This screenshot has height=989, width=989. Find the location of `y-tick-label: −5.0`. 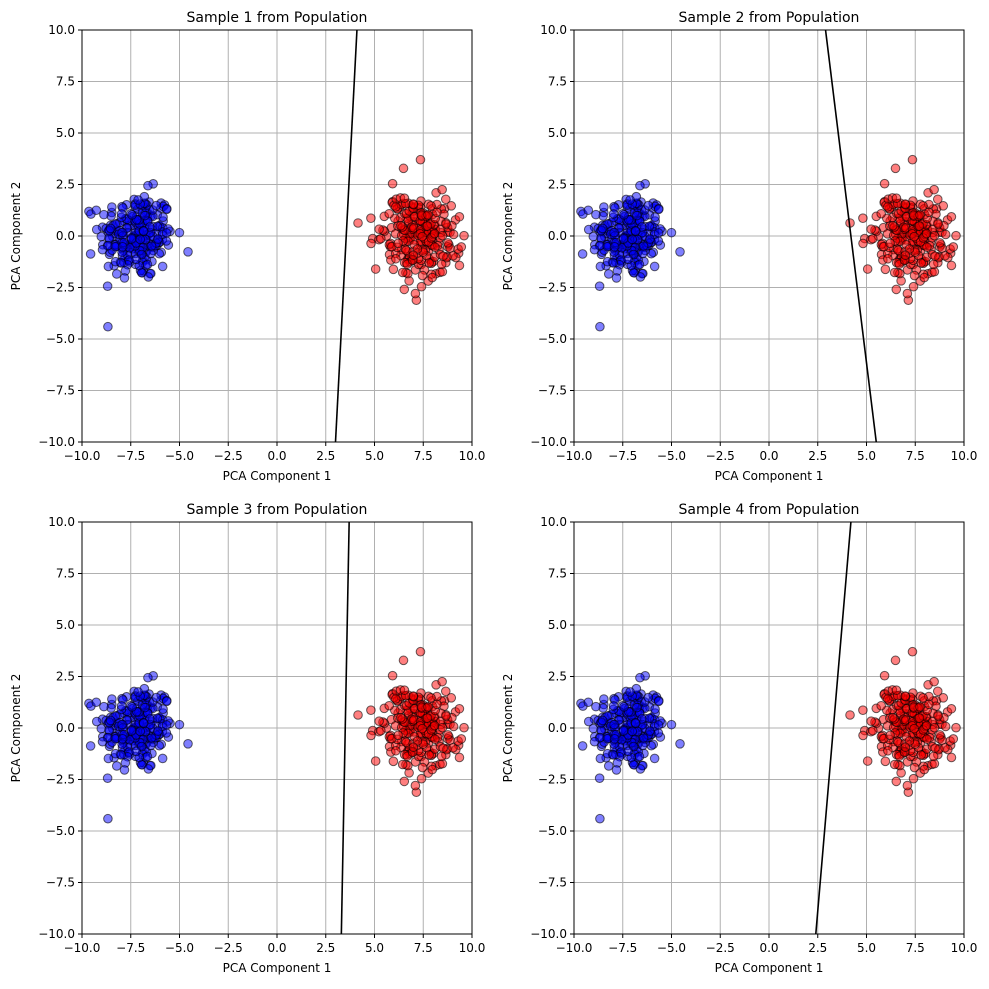

y-tick-label: −5.0 is located at coordinates (60, 339).